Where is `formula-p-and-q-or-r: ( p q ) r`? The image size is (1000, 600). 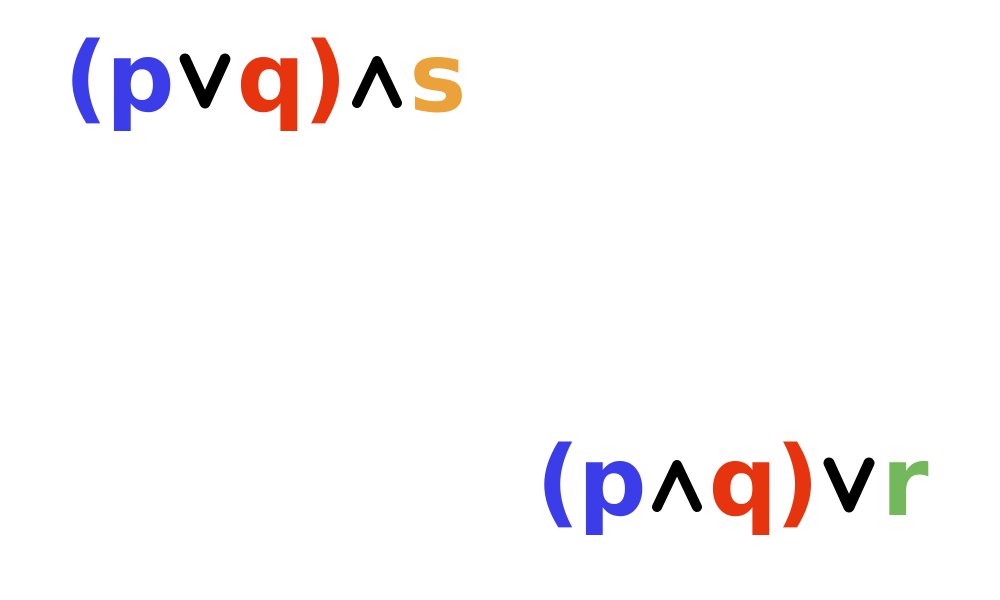
formula-p-and-q-or-r: ( p q ) r is located at coordinates (732, 482).